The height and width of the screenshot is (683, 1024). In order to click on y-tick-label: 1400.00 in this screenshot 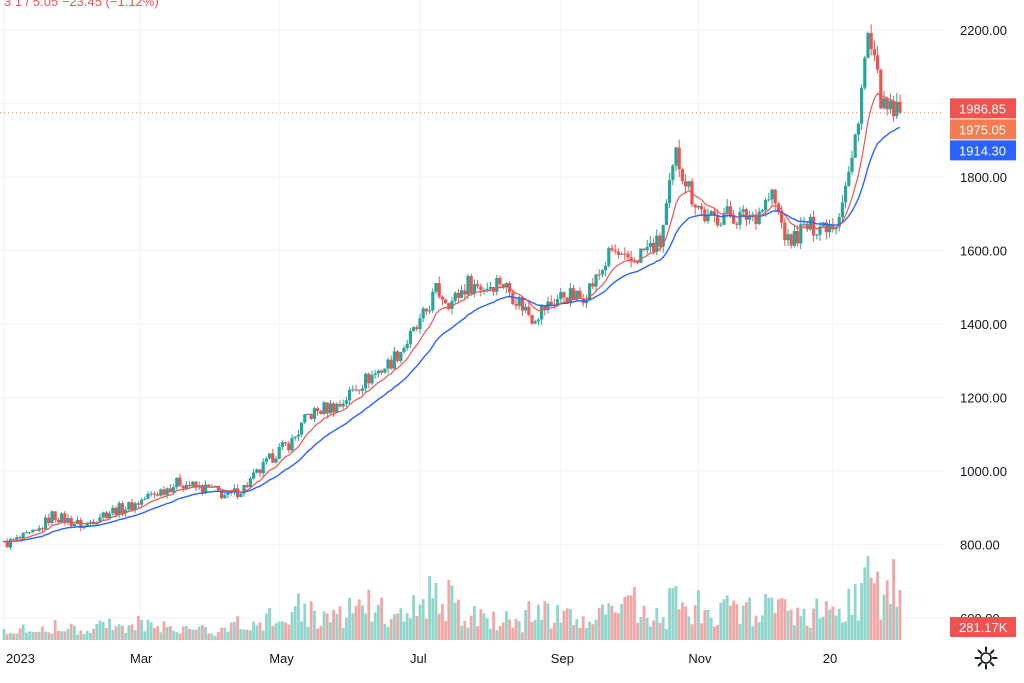, I will do `click(983, 324)`.